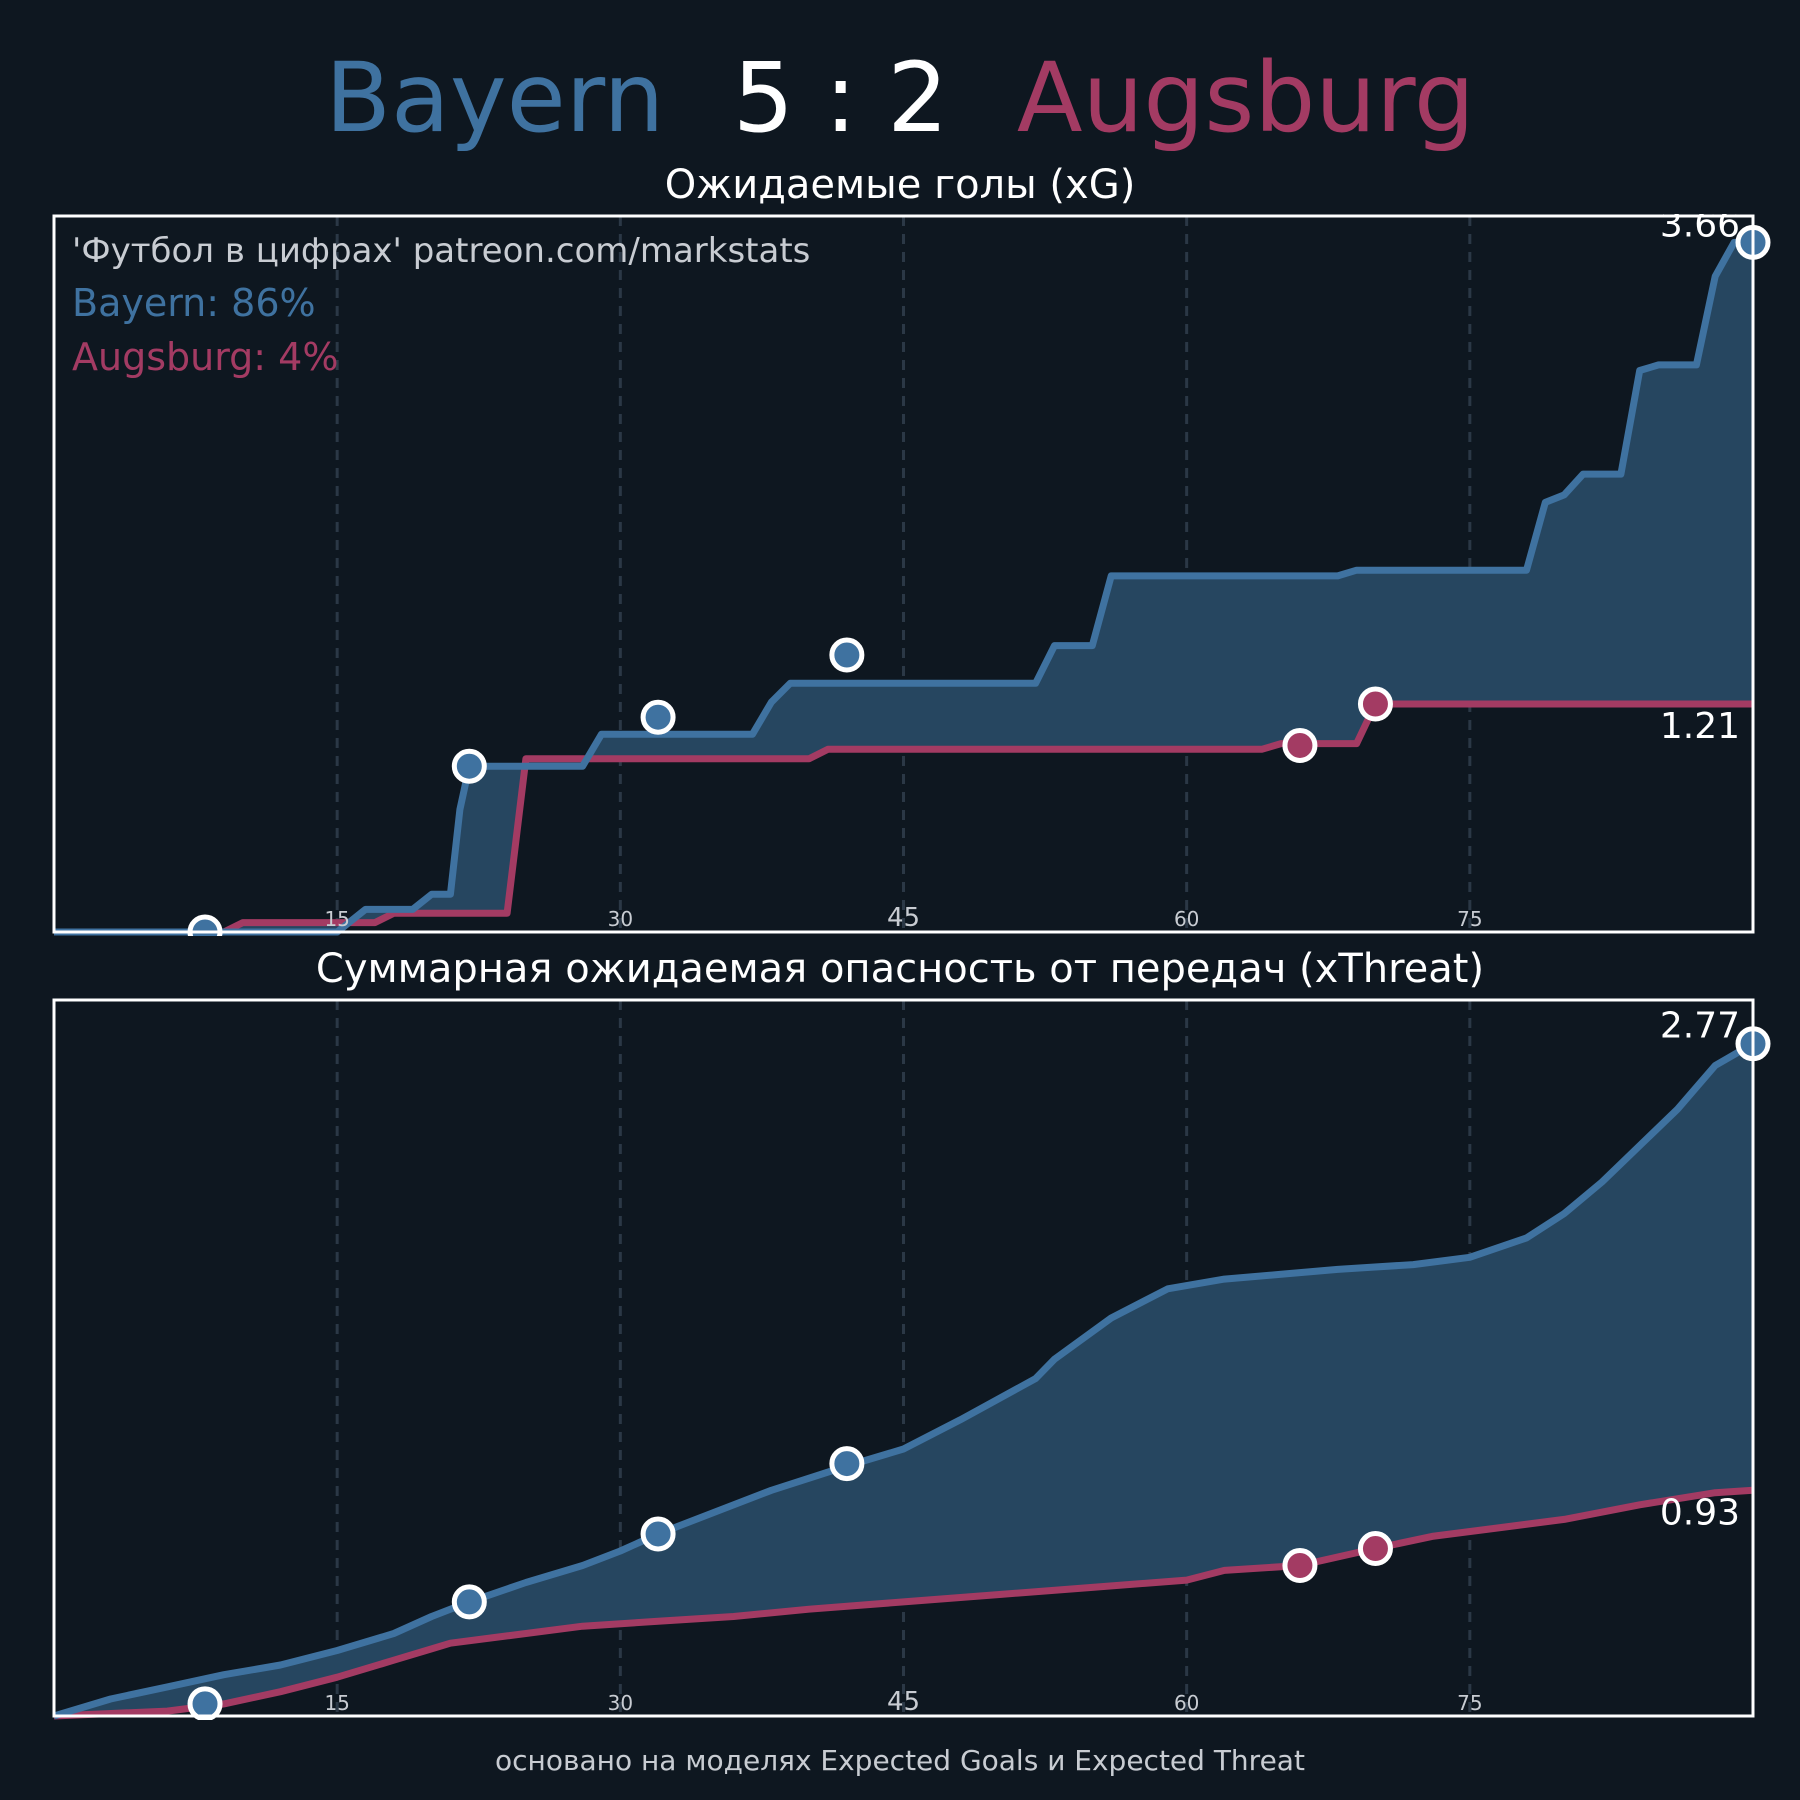 This screenshot has width=1800, height=1800. I want to click on augsburg-total-label: 0.93, so click(1700, 1512).